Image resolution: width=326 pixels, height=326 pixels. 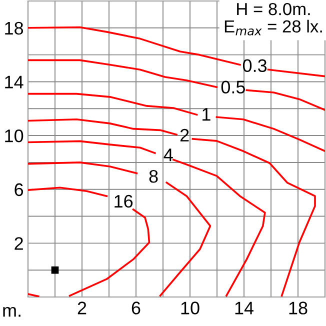 What do you see at coordinates (244, 308) in the screenshot?
I see `x-tick-label: 14` at bounding box center [244, 308].